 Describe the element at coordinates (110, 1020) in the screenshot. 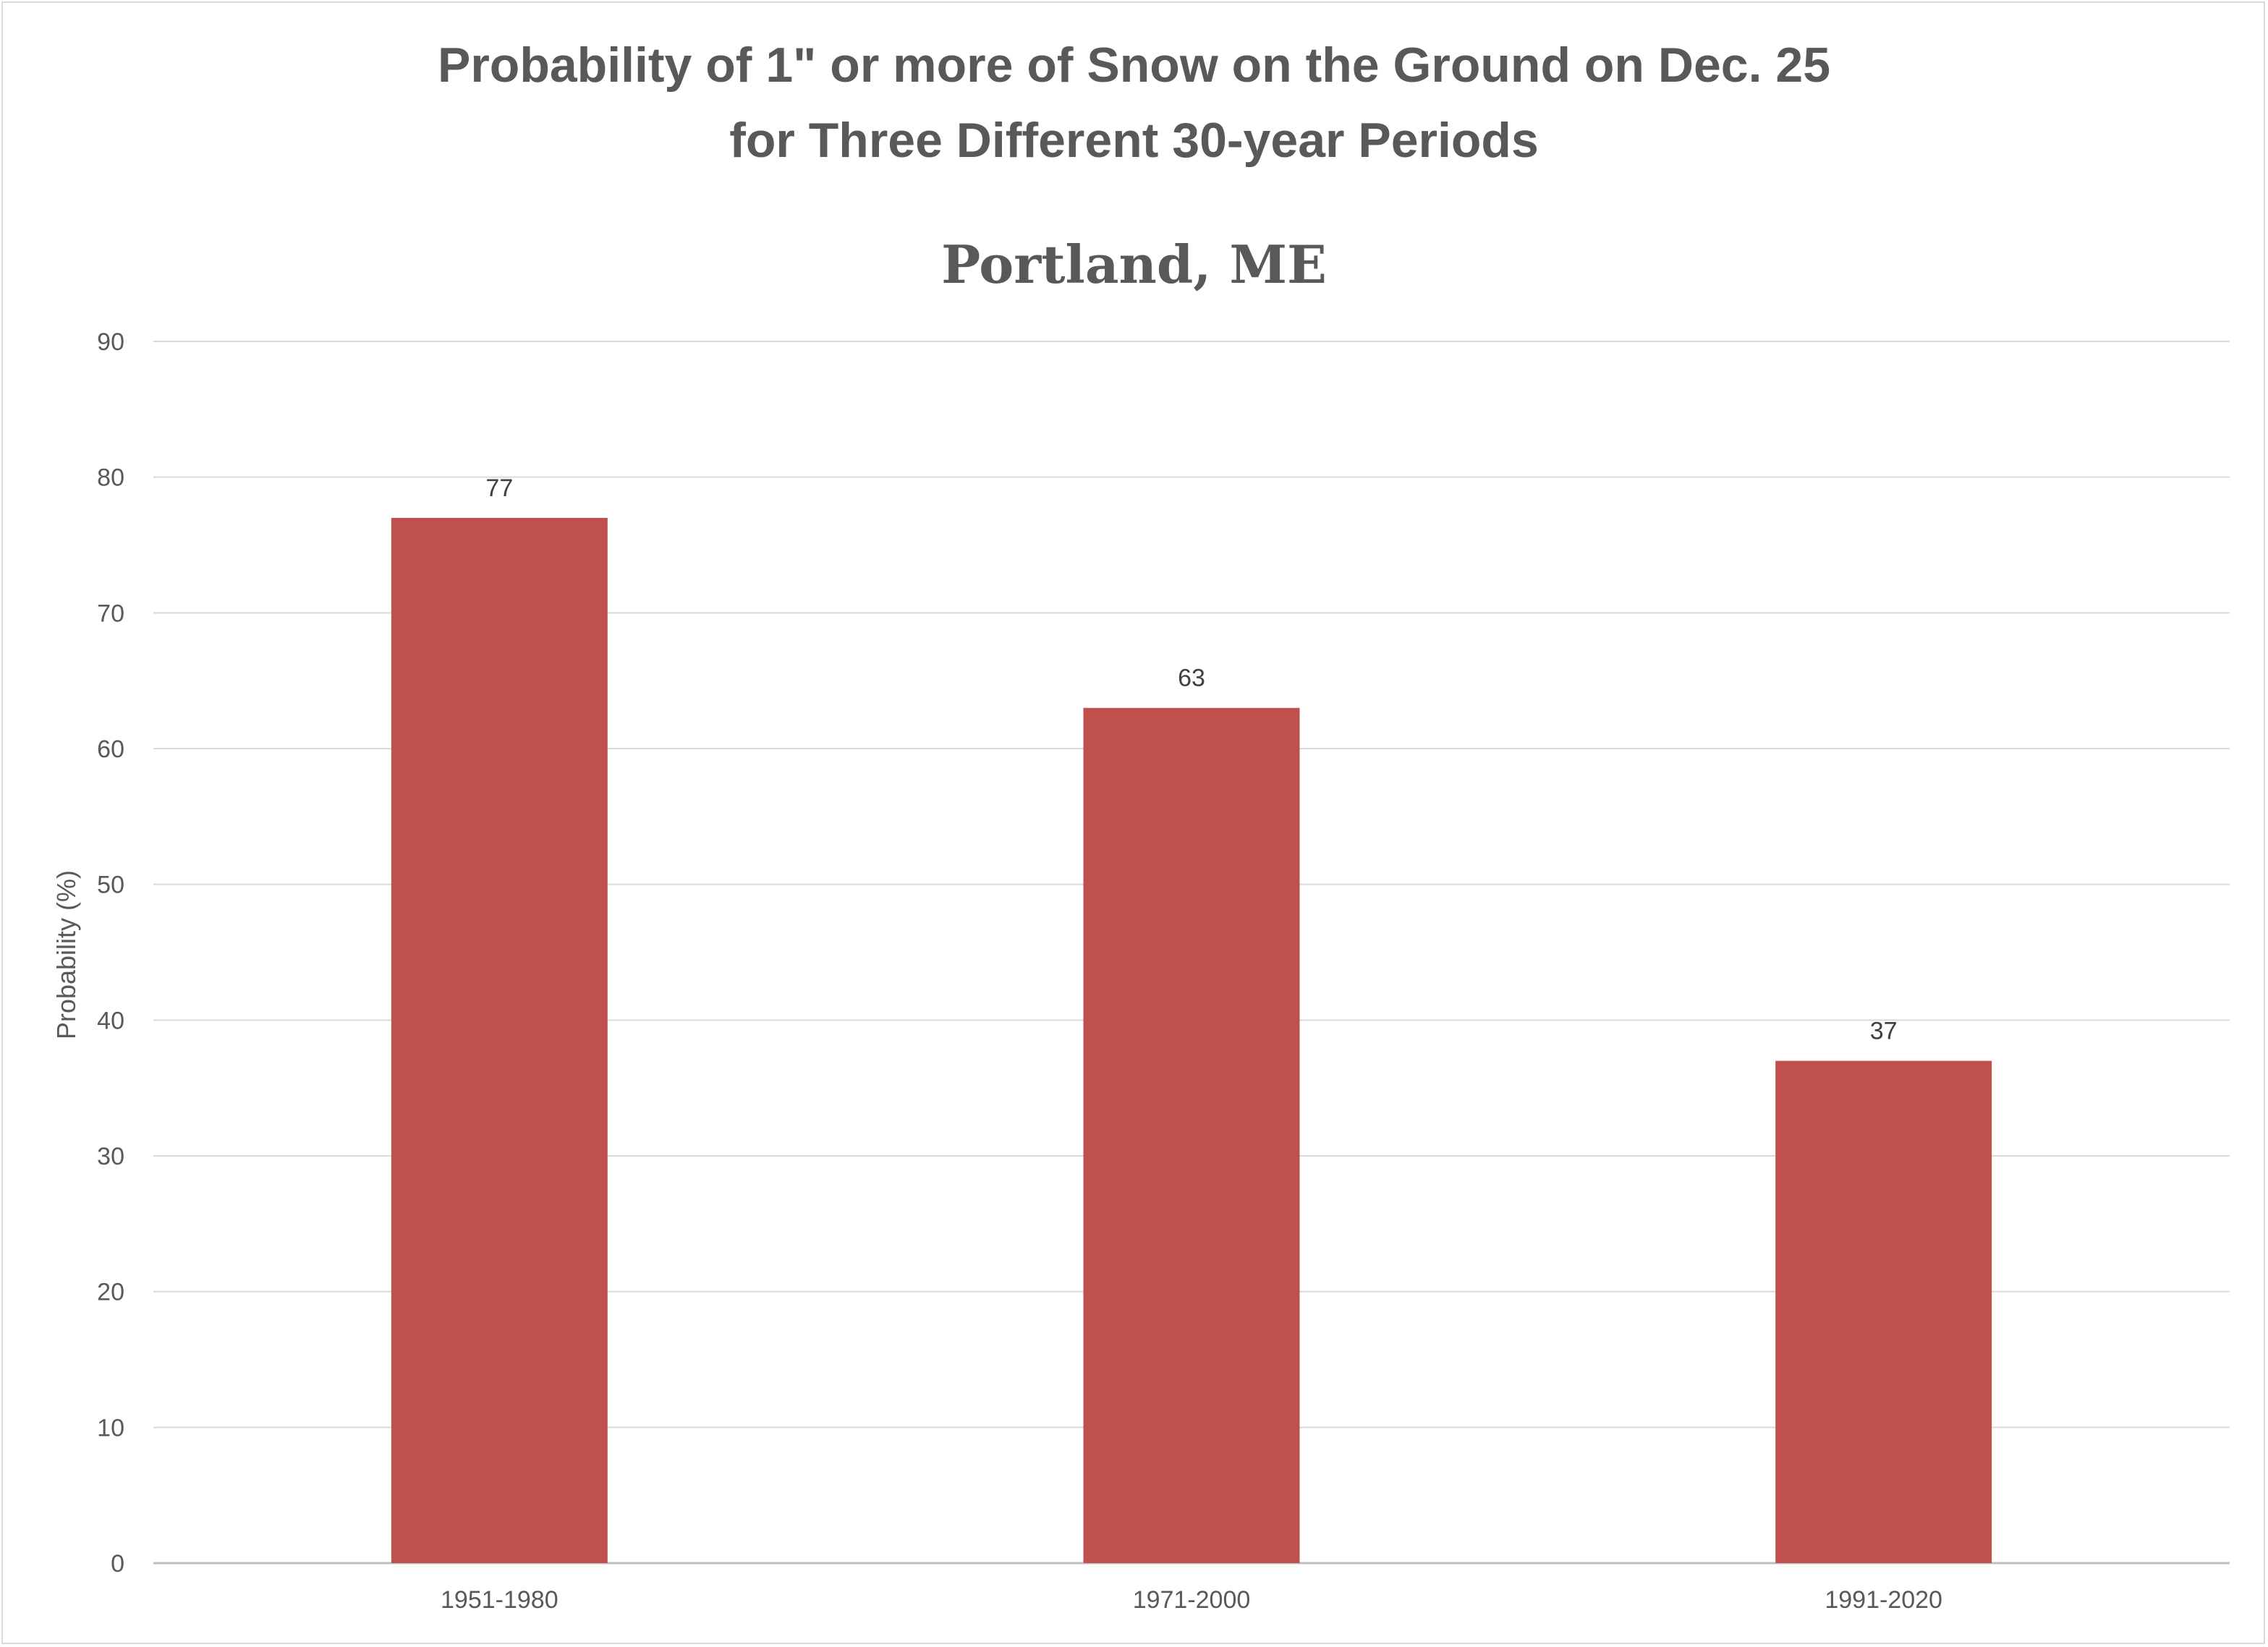

I see `y-tick-label-40: 40` at that location.